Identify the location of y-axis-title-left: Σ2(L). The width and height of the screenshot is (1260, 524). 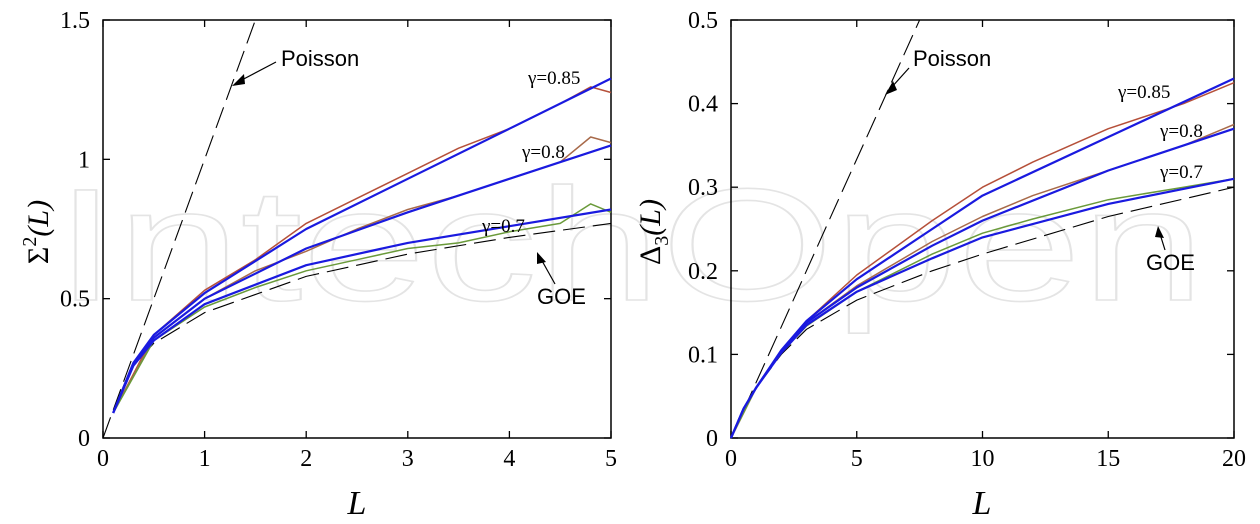
(37, 232).